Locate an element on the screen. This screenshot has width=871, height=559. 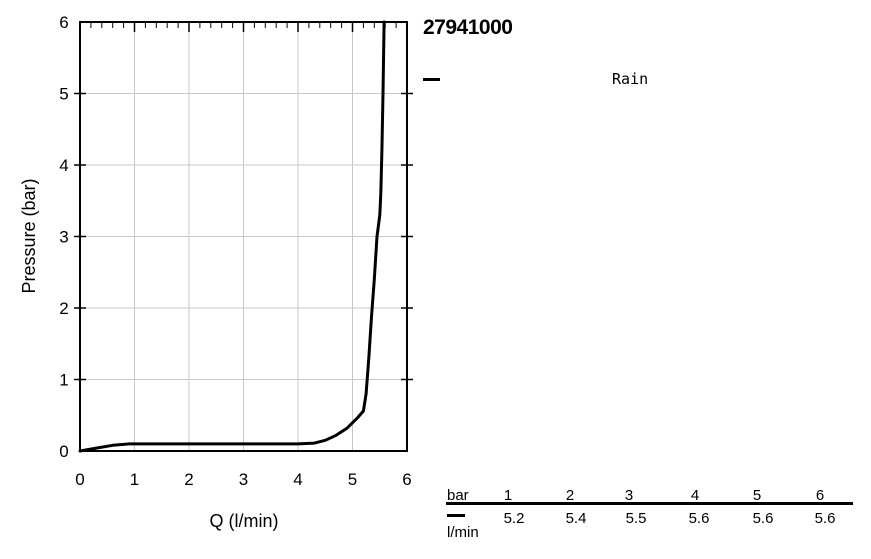
y-tick-label: 3 is located at coordinates (63, 237).